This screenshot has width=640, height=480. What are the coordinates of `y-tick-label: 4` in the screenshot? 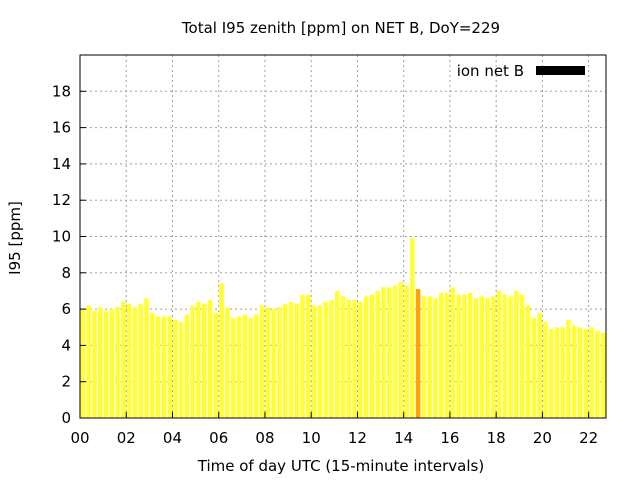 It's located at (66, 345).